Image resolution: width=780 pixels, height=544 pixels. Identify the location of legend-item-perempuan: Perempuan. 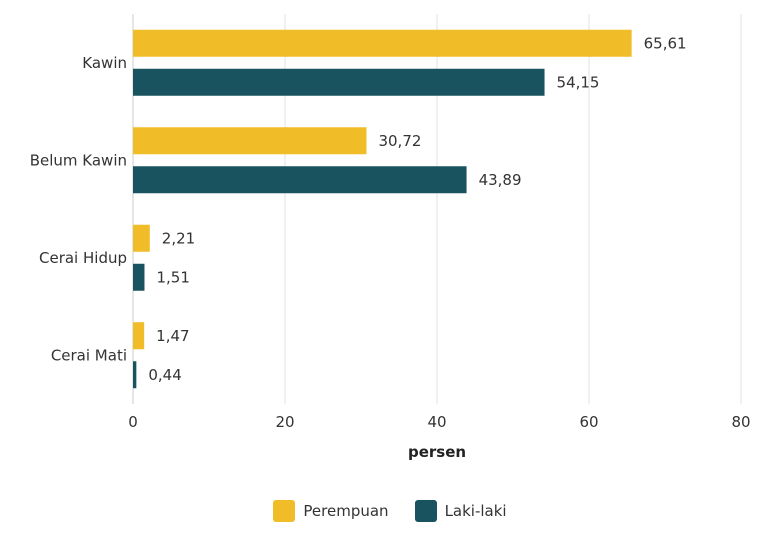
(331, 511).